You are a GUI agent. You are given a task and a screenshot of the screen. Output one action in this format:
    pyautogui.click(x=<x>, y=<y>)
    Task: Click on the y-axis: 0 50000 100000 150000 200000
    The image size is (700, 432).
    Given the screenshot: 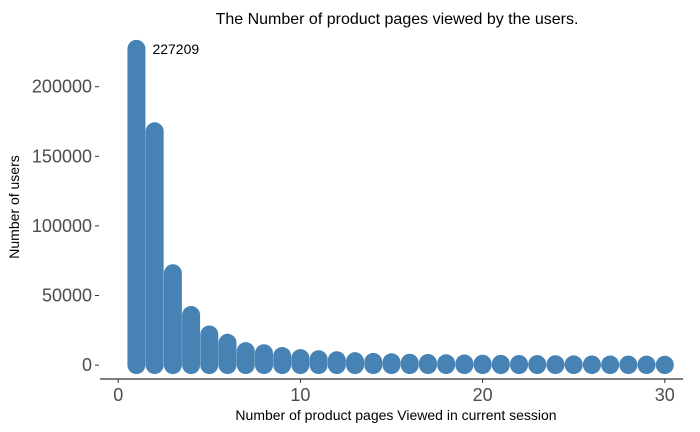 What is the action you would take?
    pyautogui.click(x=65, y=226)
    